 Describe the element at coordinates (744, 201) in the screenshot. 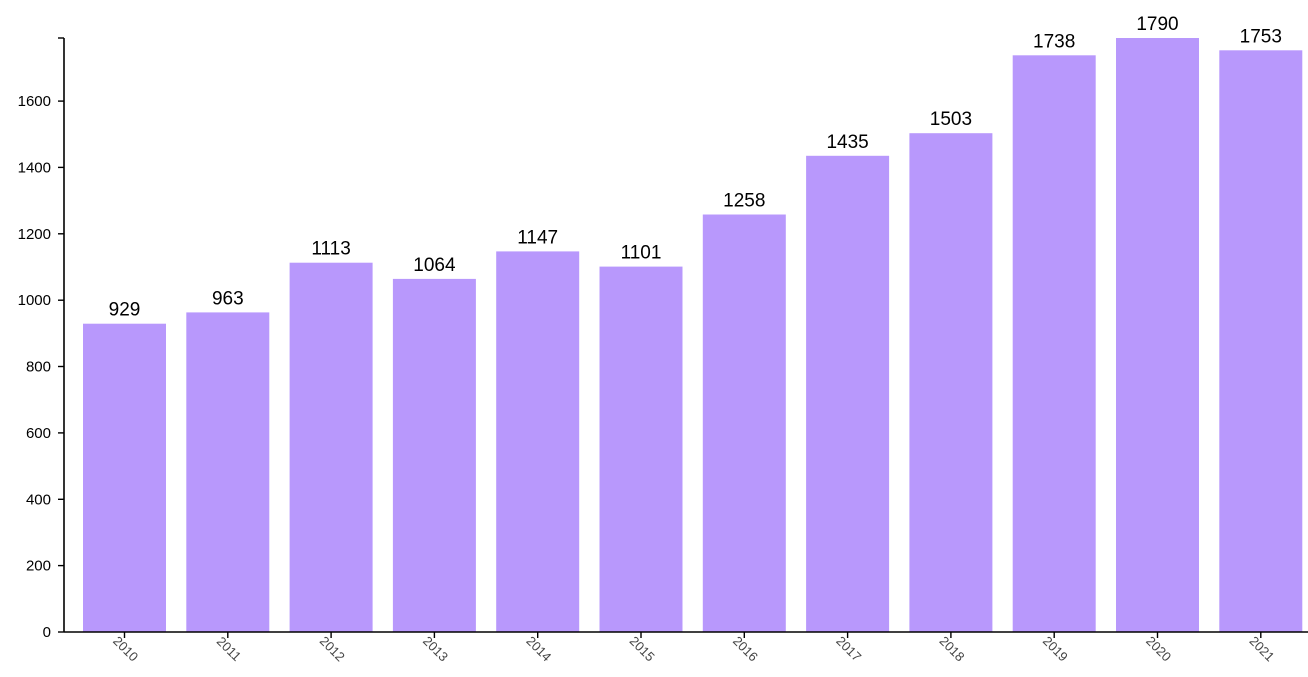

I see `data-label-2016: 1258` at that location.